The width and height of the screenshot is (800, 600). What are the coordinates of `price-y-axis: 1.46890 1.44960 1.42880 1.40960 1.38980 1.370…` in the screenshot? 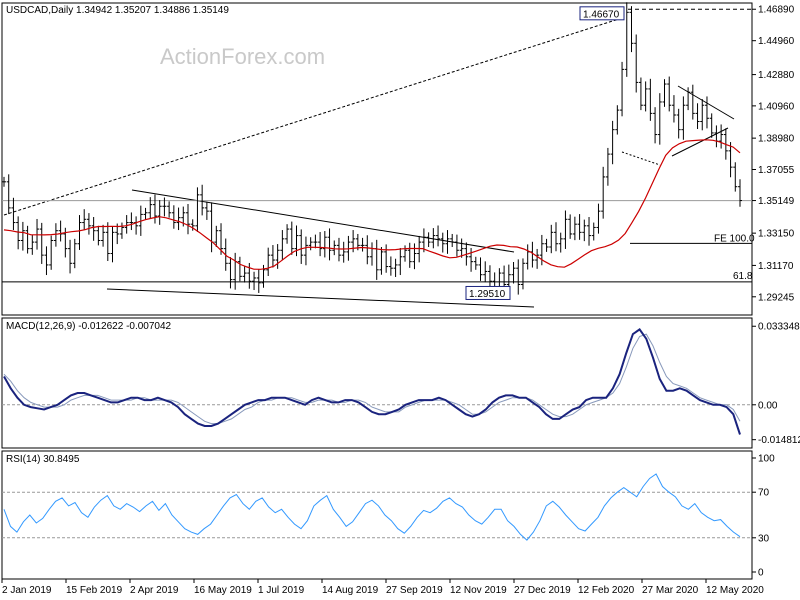 It's located at (773, 154).